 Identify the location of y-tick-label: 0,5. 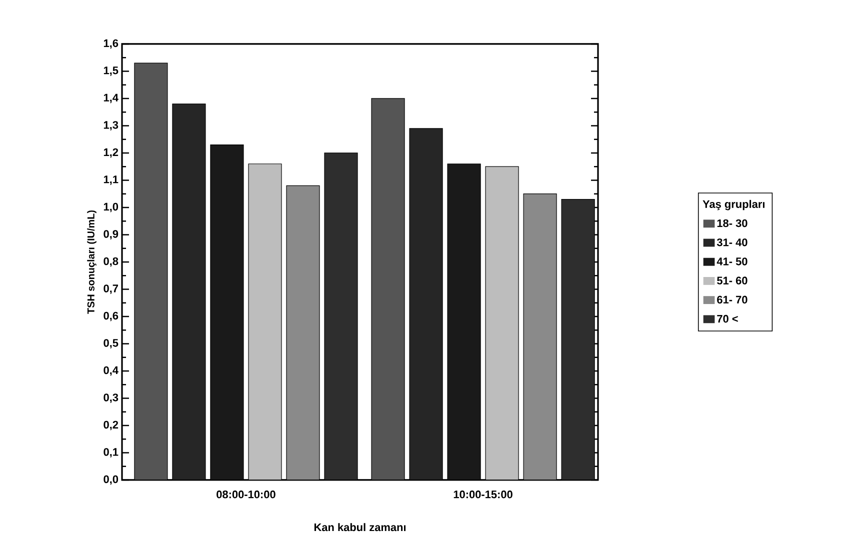
(111, 343).